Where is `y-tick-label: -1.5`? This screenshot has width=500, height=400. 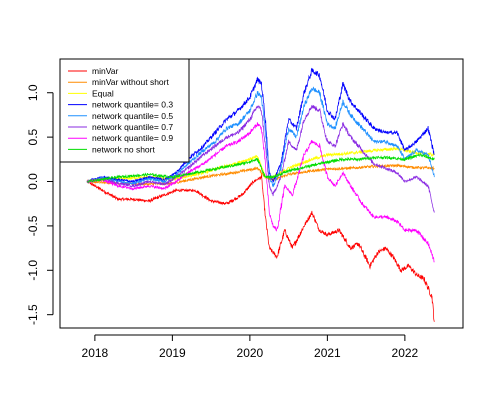 y-tick-label: -1.5 is located at coordinates (33, 314).